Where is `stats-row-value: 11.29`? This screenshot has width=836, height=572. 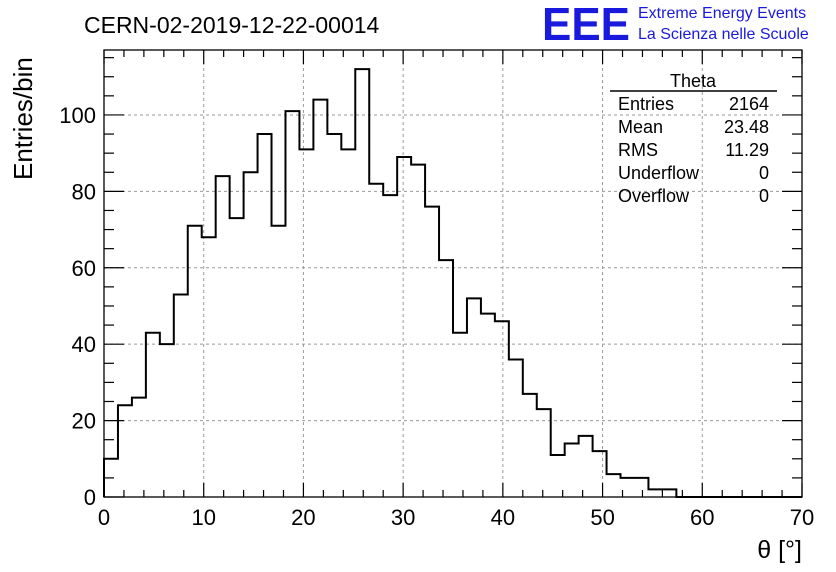 stats-row-value: 11.29 is located at coordinates (747, 150).